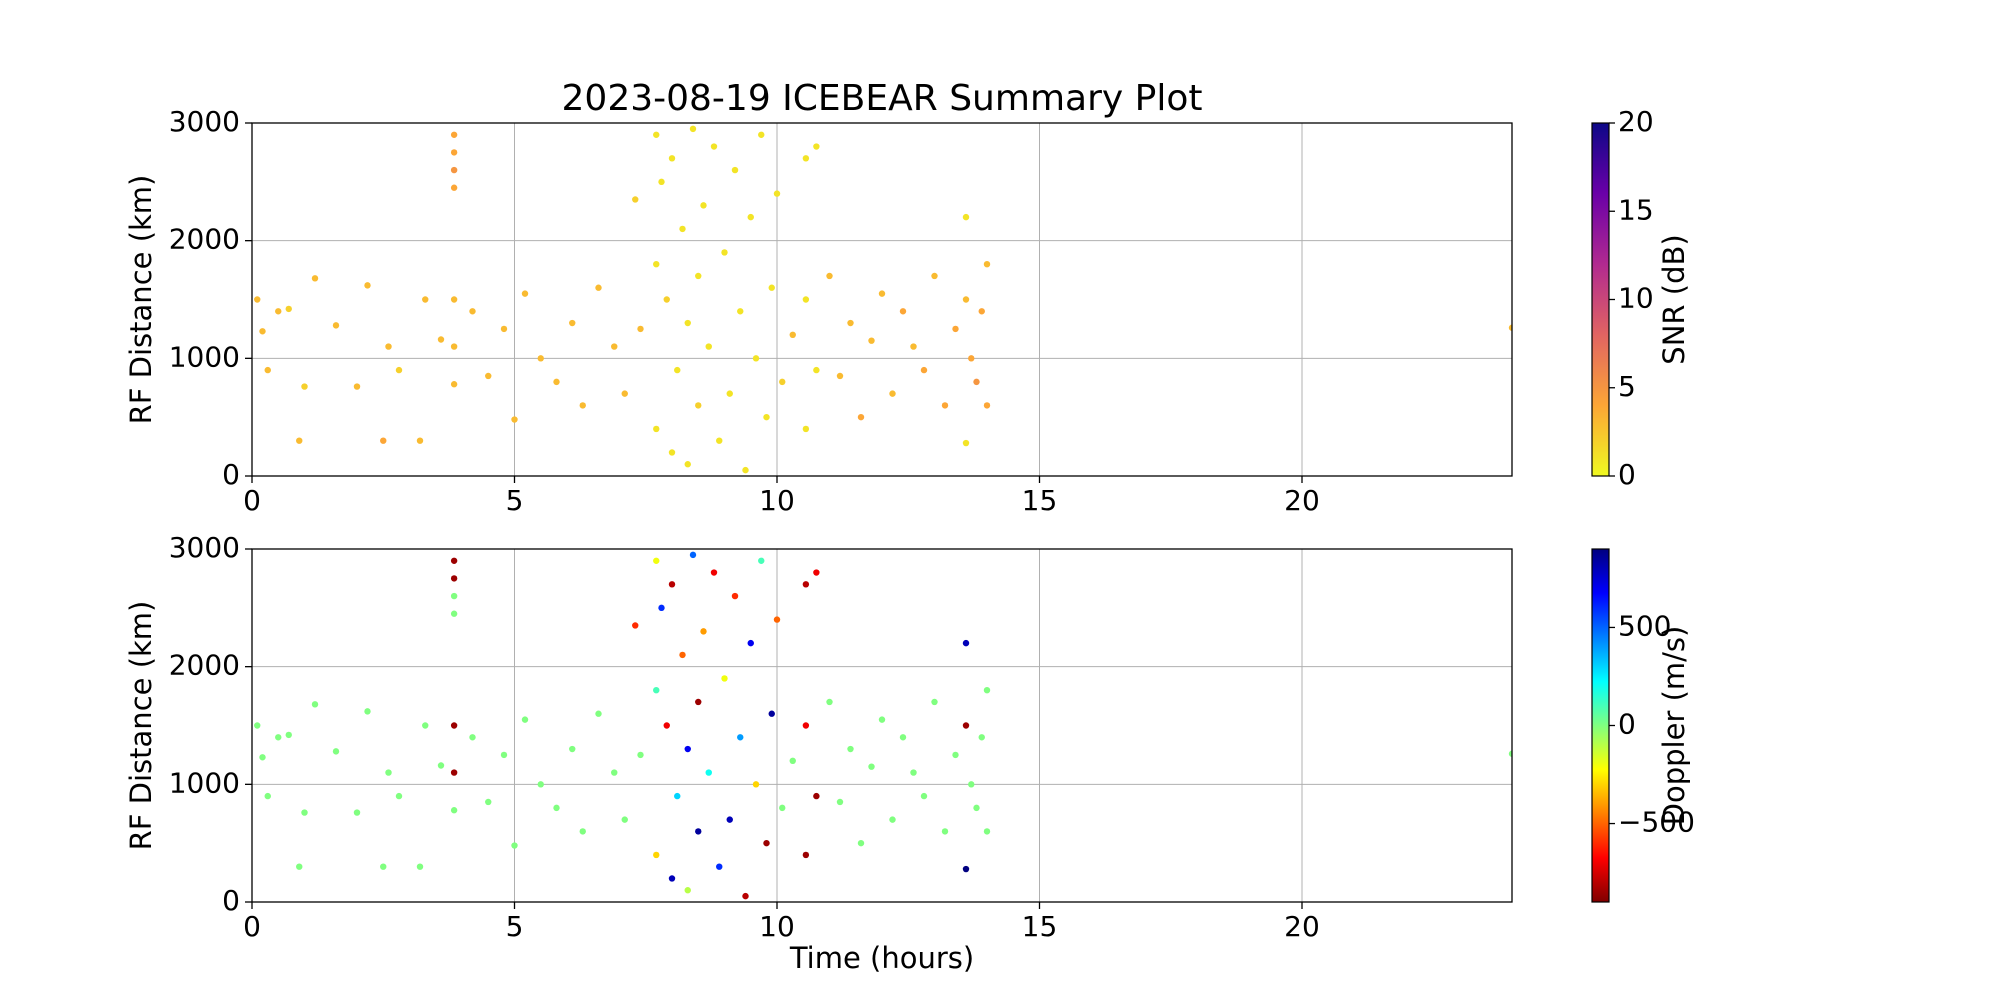 The image size is (2000, 1000). Describe the element at coordinates (1636, 298) in the screenshot. I see `colorbar-tick-label: 10` at that location.